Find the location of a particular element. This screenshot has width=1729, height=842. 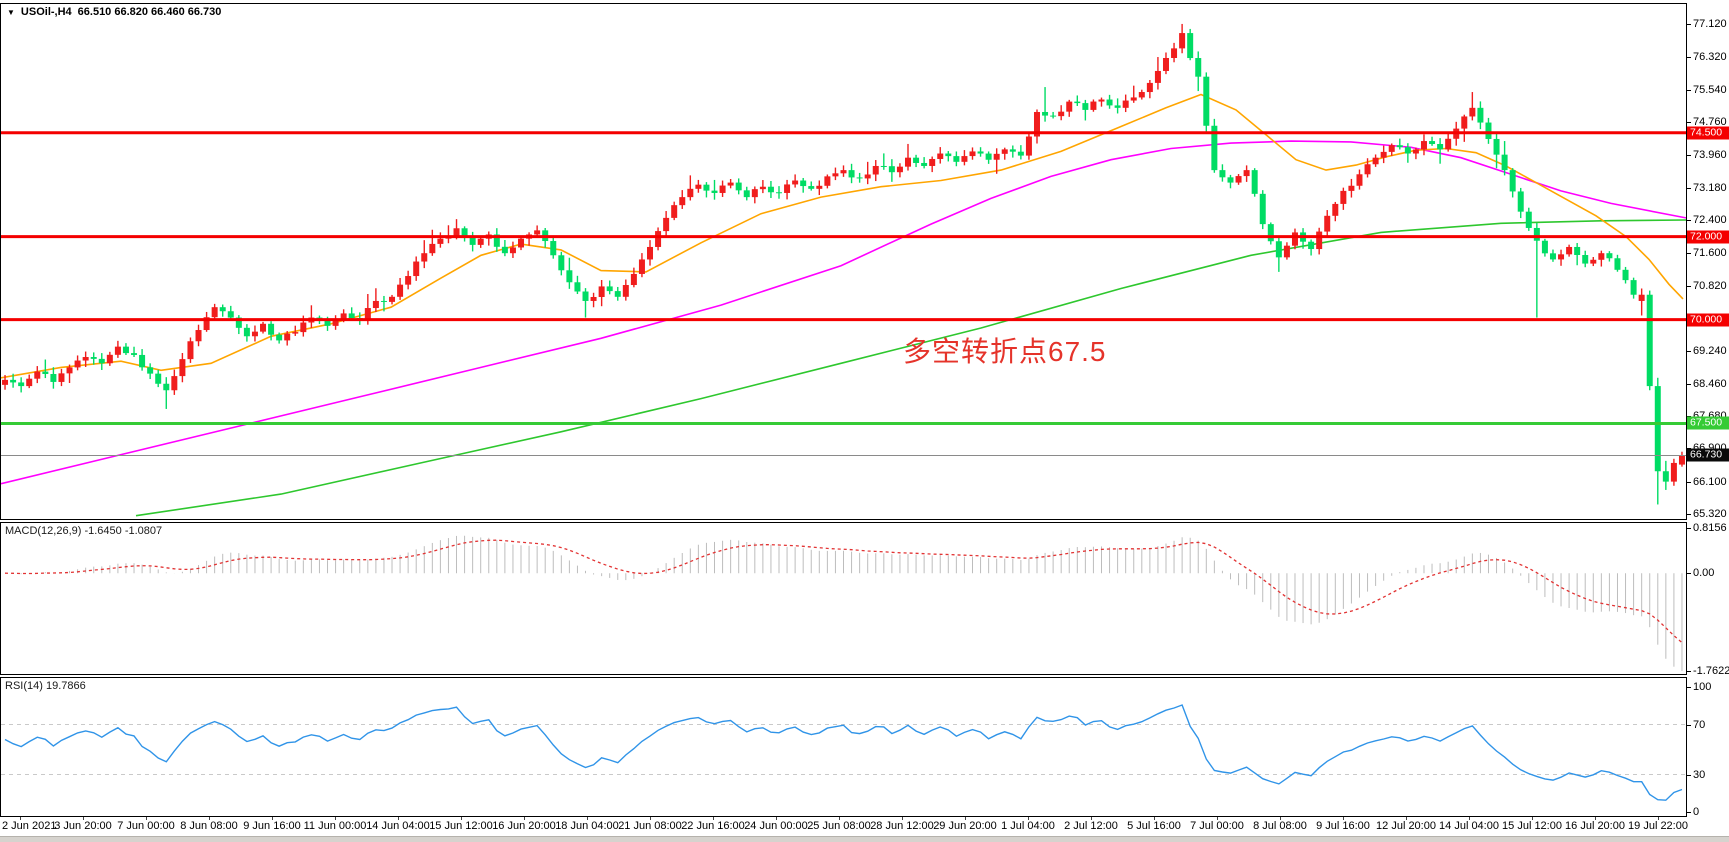

time-axis-label: 22 Jun 16:00 is located at coordinates (713, 826).